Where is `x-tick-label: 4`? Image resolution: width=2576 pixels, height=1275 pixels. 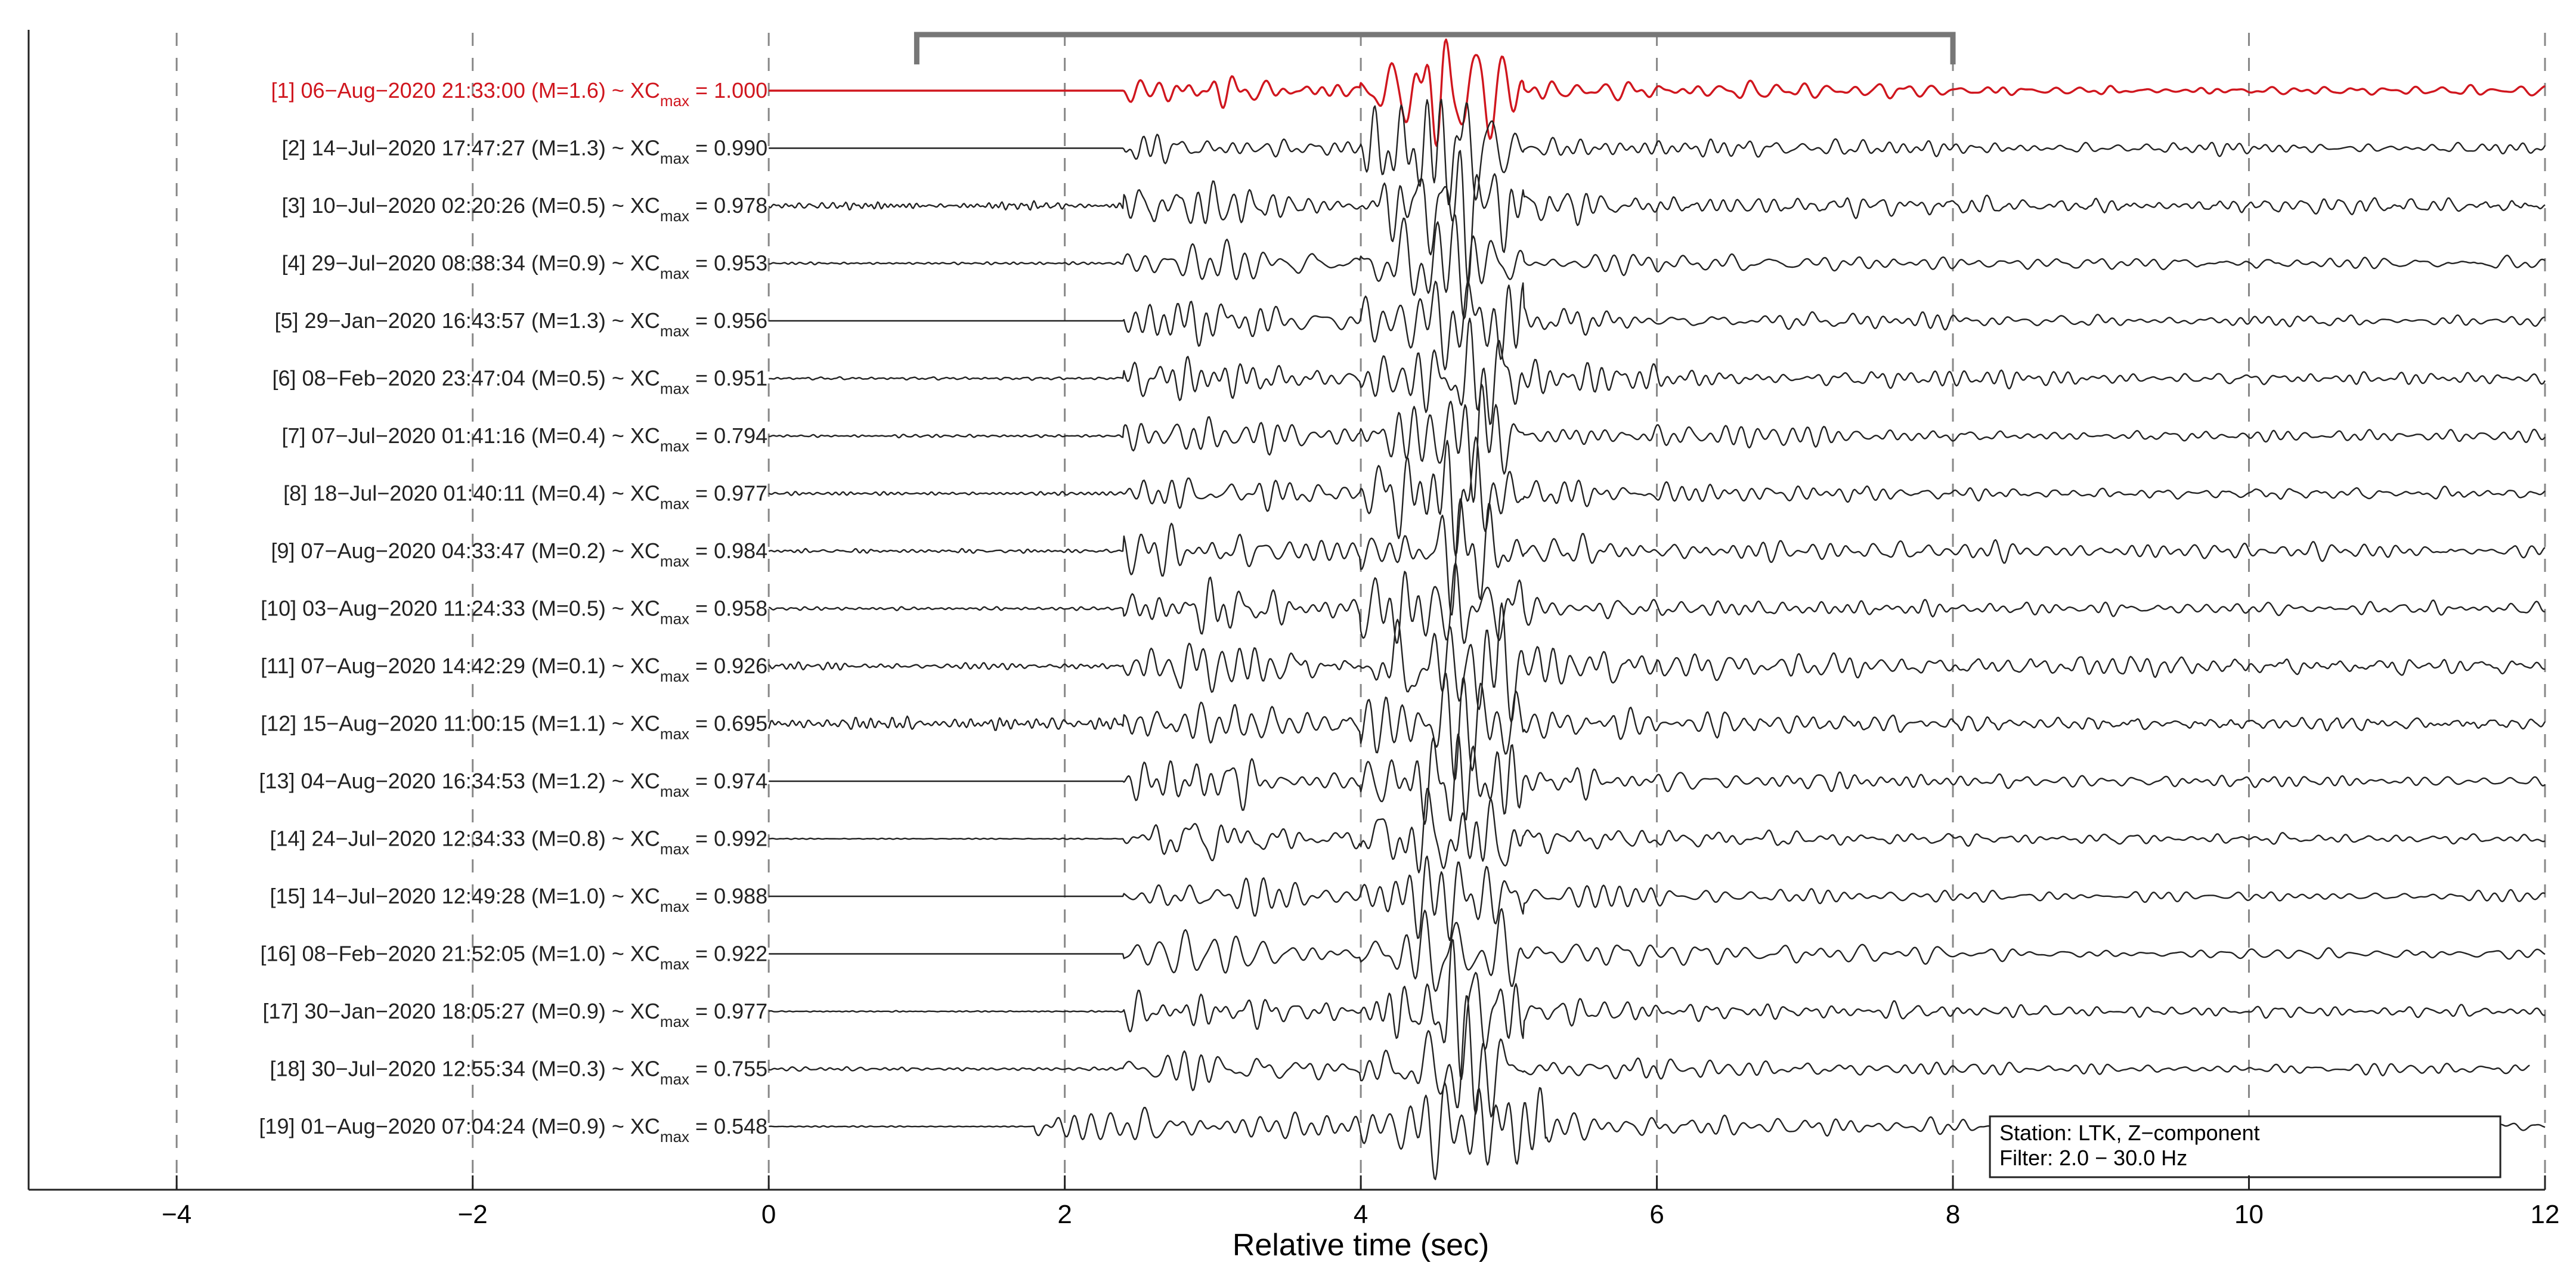 x-tick-label: 4 is located at coordinates (1361, 1214).